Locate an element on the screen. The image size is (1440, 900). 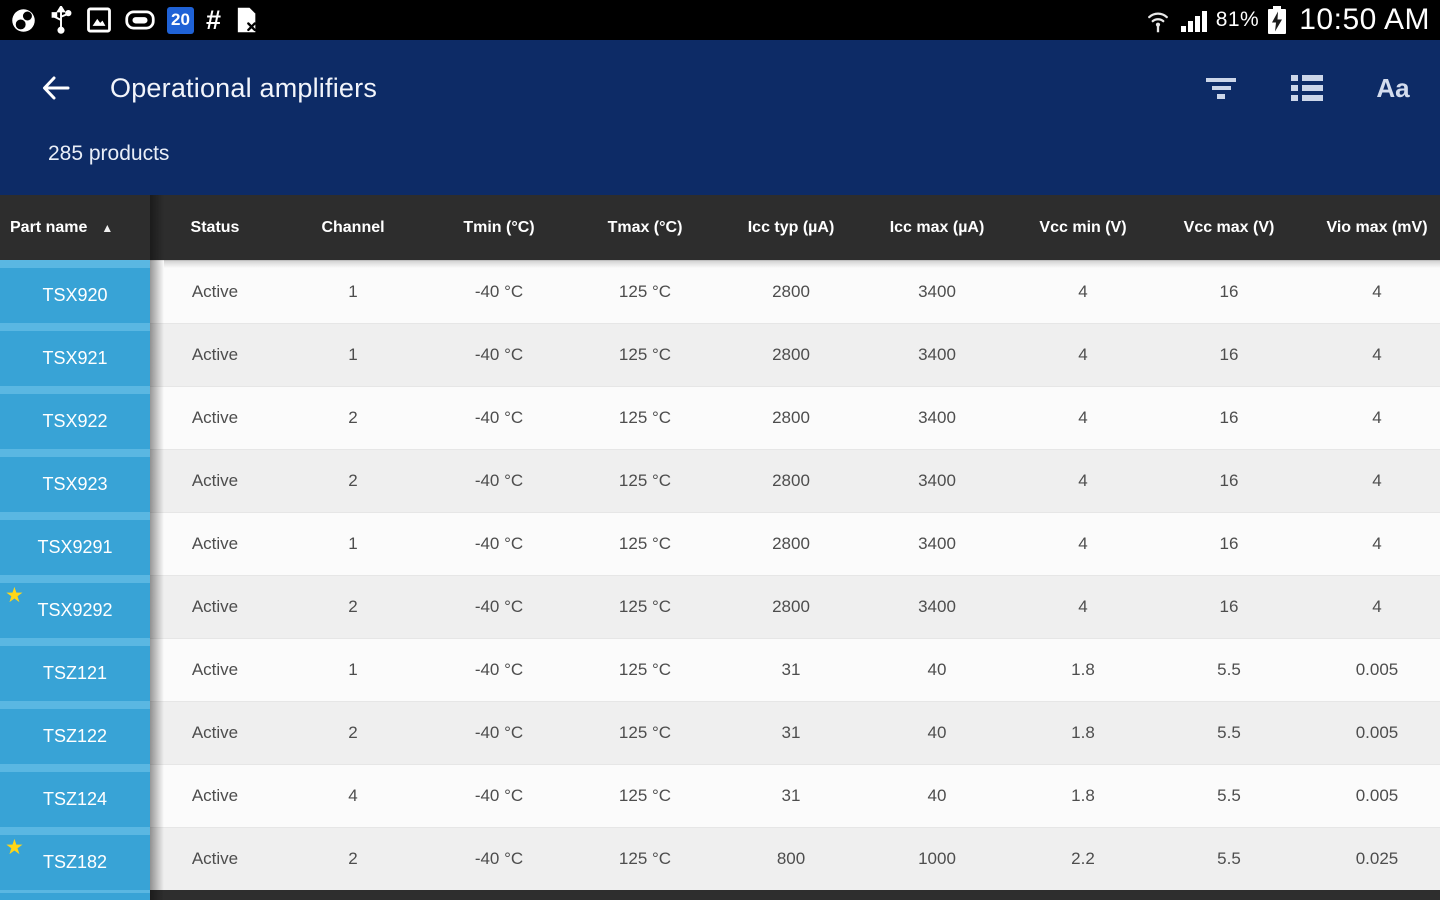
cell-icc_max: 40 is located at coordinates (937, 732).